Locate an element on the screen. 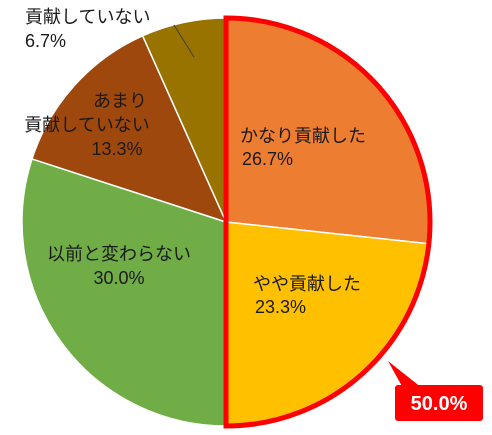 The width and height of the screenshot is (492, 435). value-unchanged: 30.0% is located at coordinates (118, 278).